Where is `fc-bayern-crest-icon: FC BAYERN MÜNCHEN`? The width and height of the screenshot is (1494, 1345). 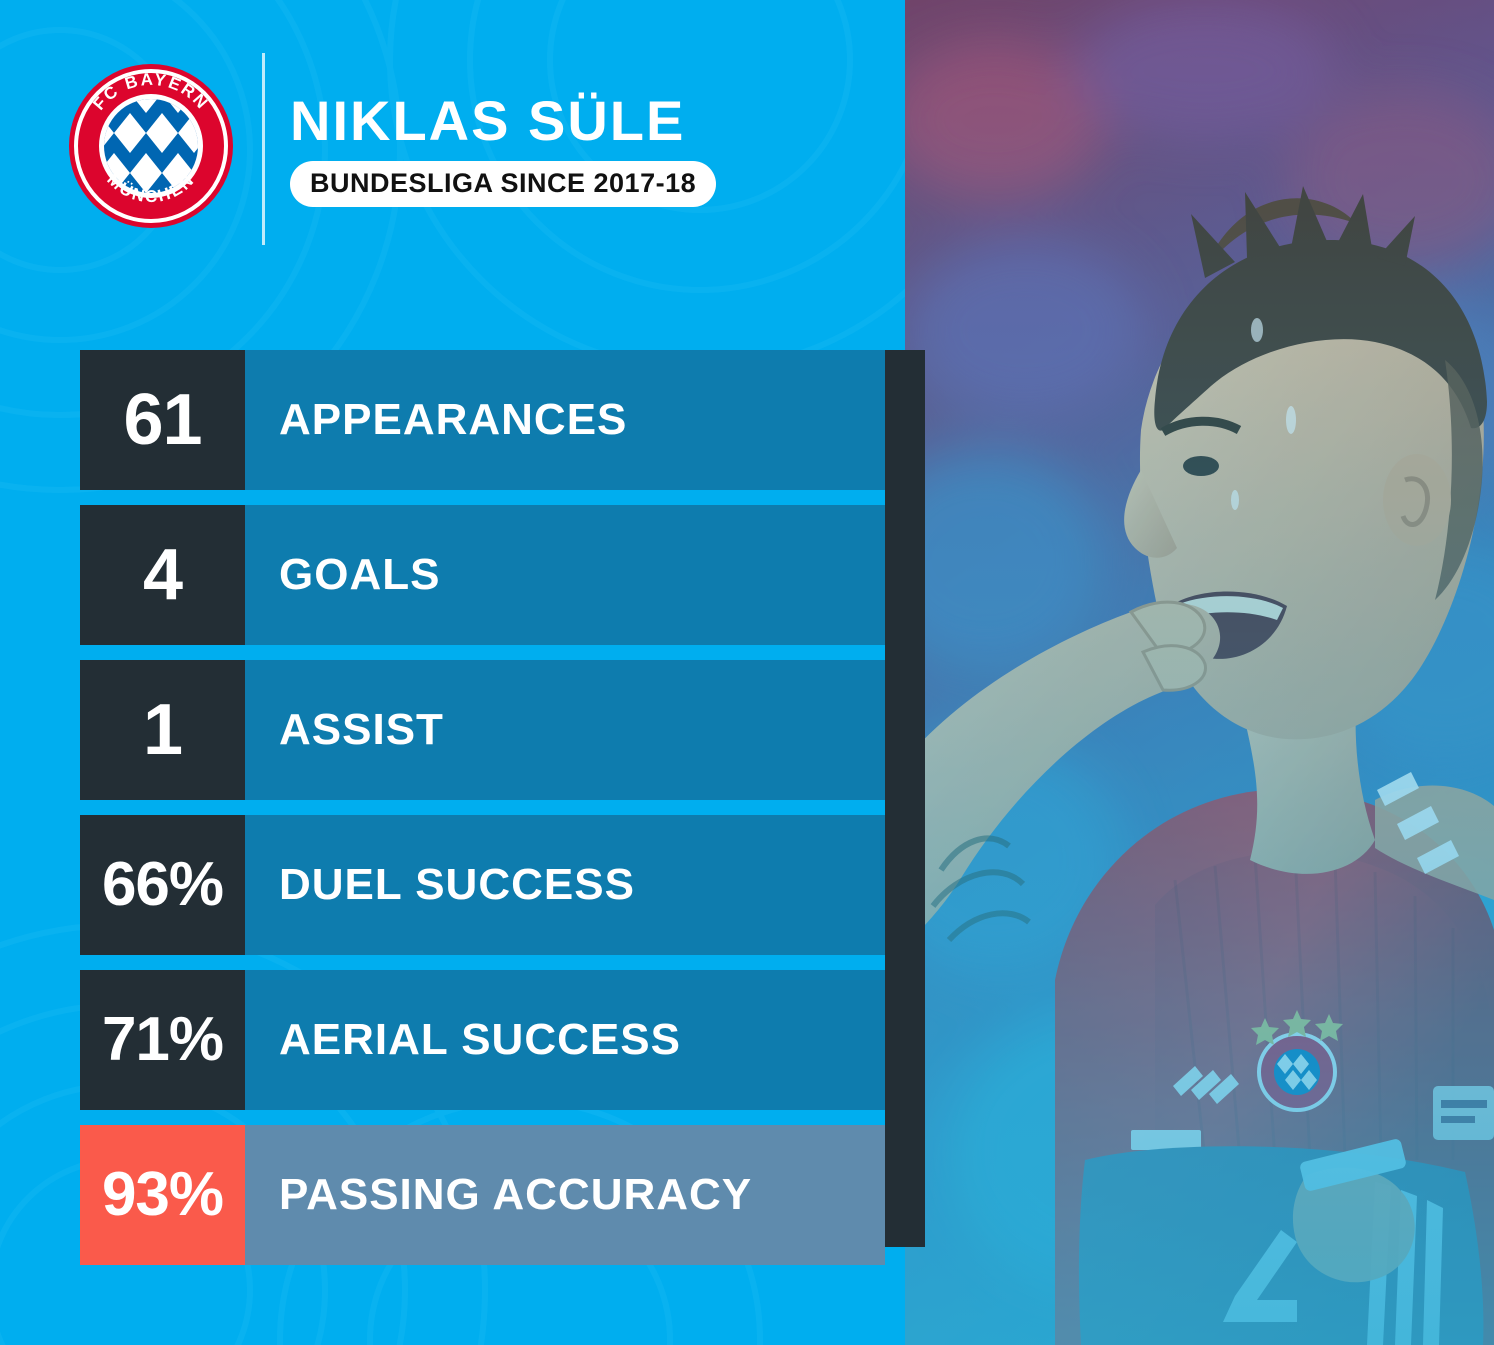
fc-bayern-crest-icon: FC BAYERN MÜNCHEN is located at coordinates (151, 146).